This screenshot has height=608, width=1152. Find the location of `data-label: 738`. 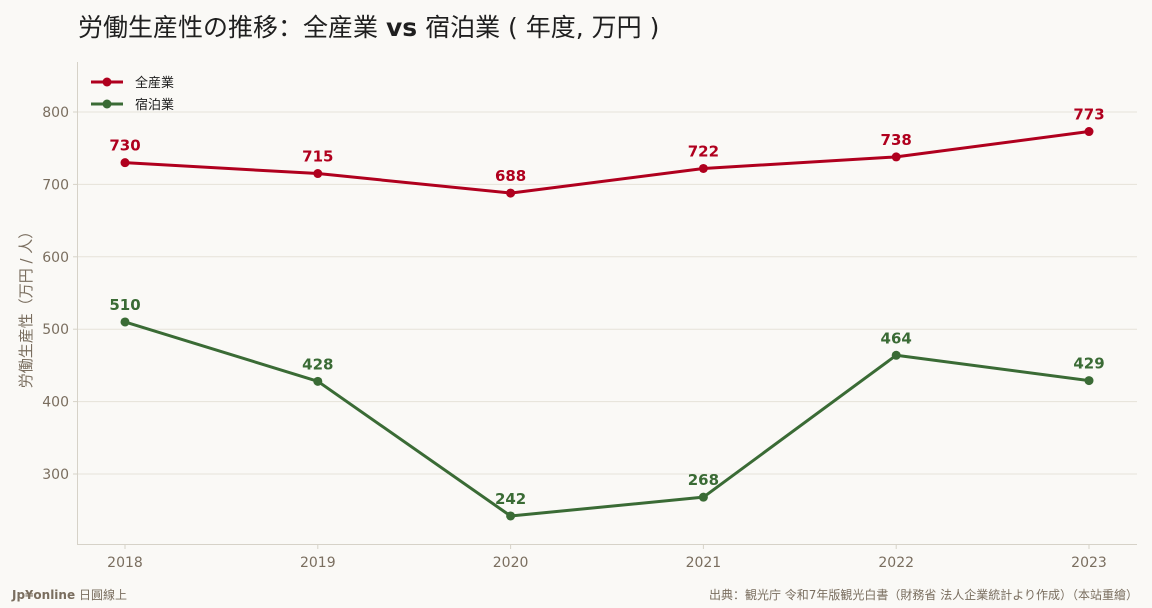

data-label: 738 is located at coordinates (896, 140).